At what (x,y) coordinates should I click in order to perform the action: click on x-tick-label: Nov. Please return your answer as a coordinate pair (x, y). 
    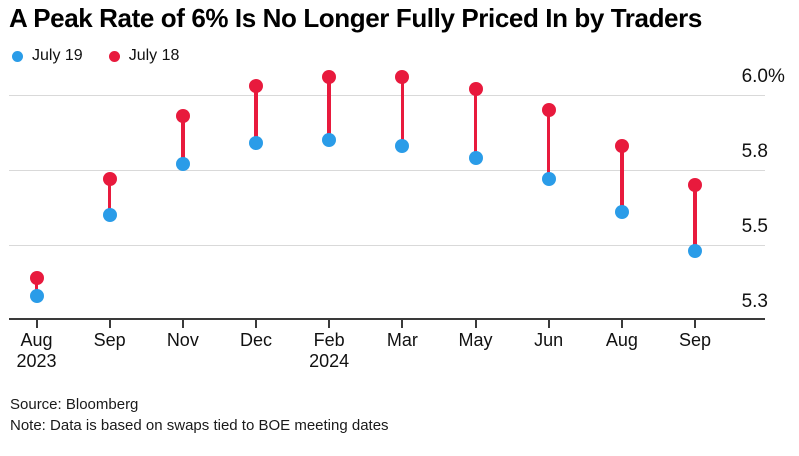
    Looking at the image, I should click on (182, 340).